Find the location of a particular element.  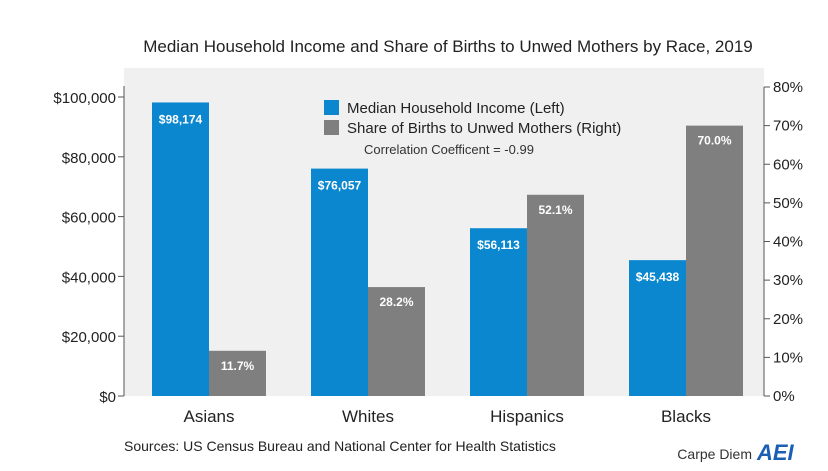

data-label-unwed: 11.7% is located at coordinates (238, 366).